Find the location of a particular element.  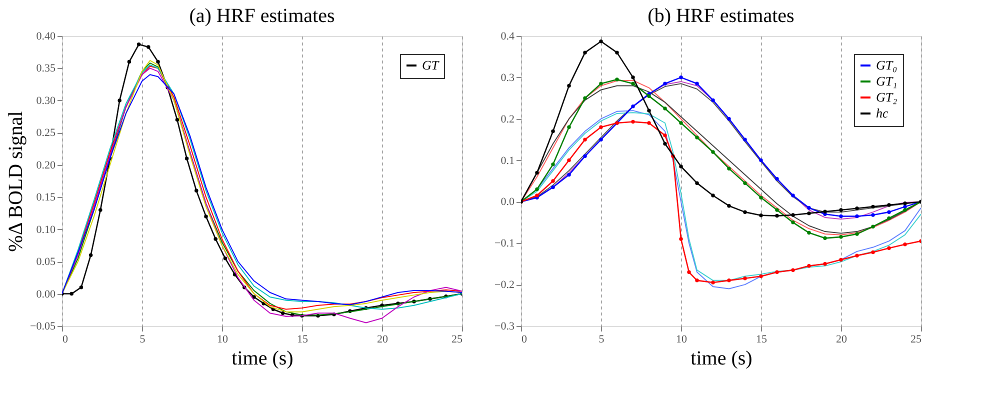

y-axis-title: %Δ BOLD signal is located at coordinates (16, 181).